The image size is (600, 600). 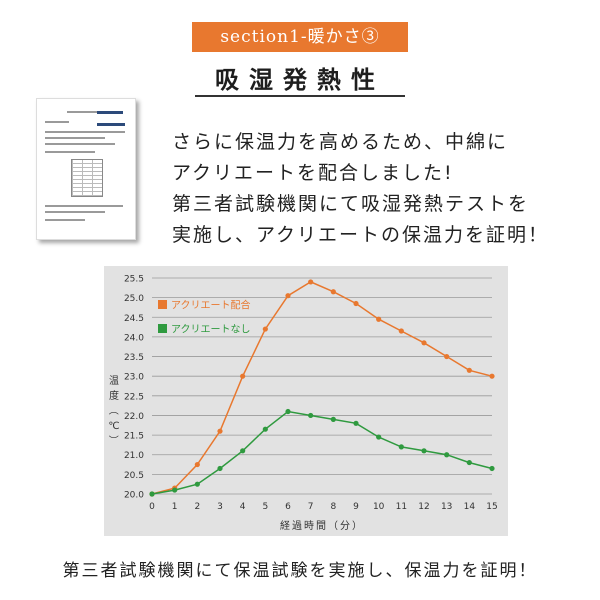 What do you see at coordinates (134, 456) in the screenshot?
I see `y-tick-label: 21.0` at bounding box center [134, 456].